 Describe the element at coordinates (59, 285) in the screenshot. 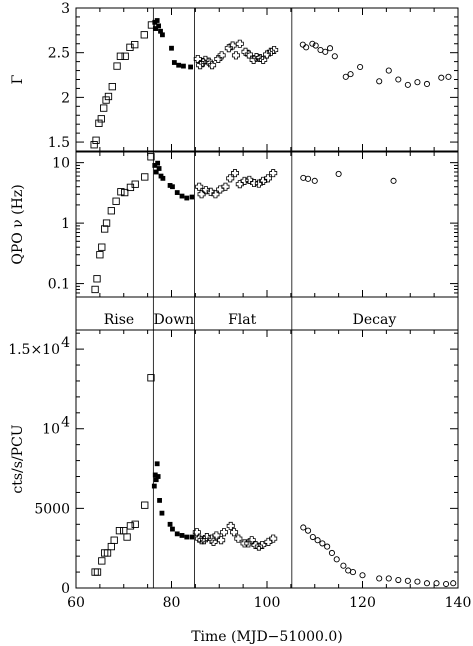

I see `y-tick-label: 0.1` at that location.